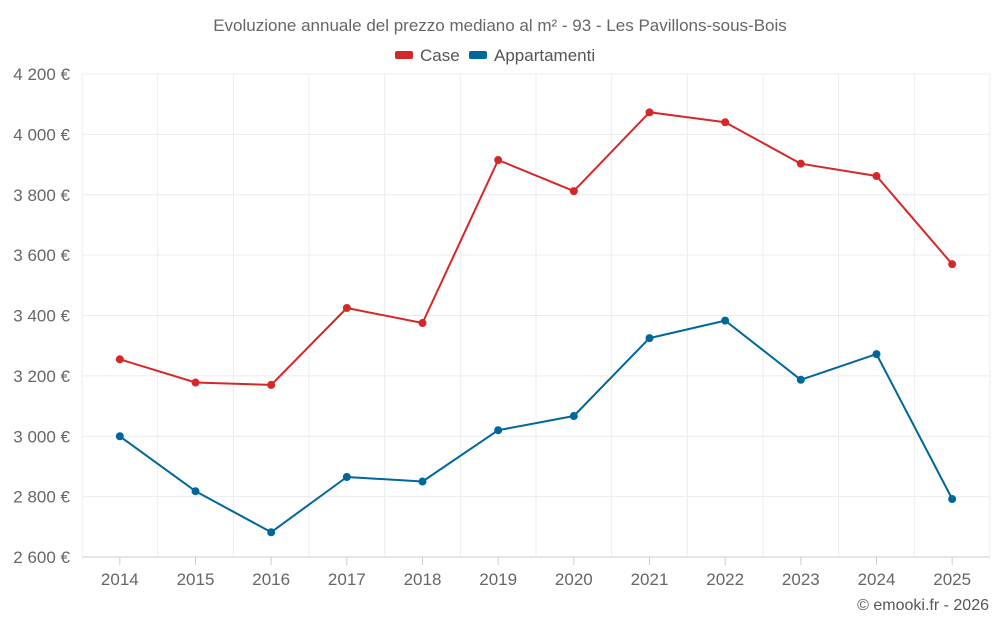 Image resolution: width=1000 pixels, height=625 pixels. What do you see at coordinates (478, 55) in the screenshot?
I see `legend-swatch-appartamenti` at bounding box center [478, 55].